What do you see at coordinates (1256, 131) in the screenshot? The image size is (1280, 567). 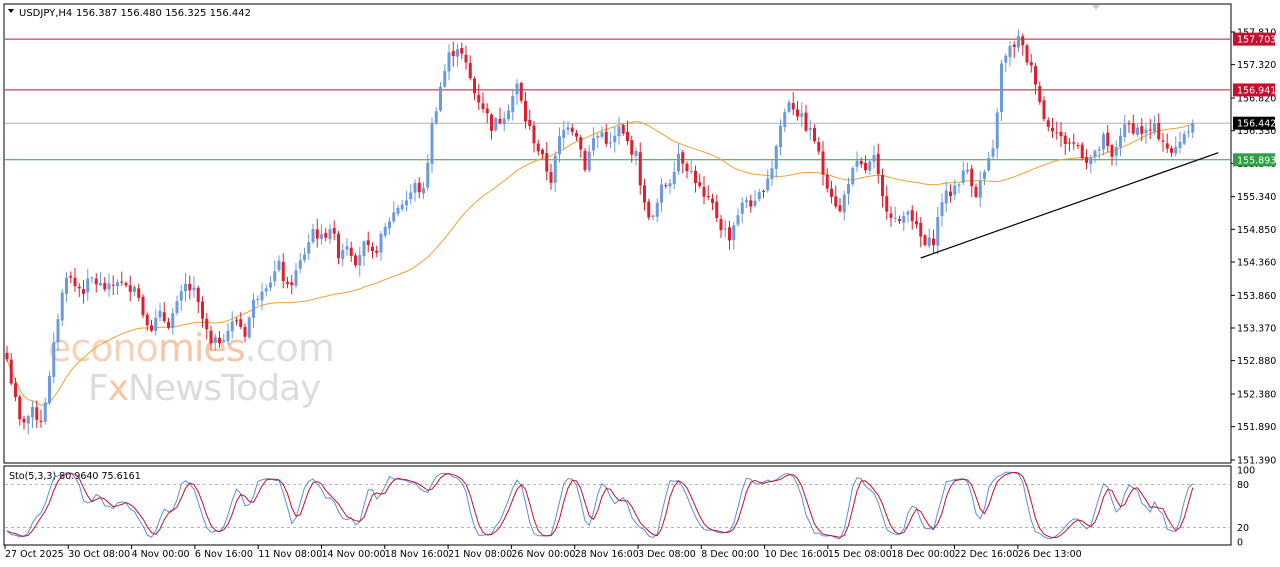 I see `price-tick-label: 156.330` at bounding box center [1256, 131].